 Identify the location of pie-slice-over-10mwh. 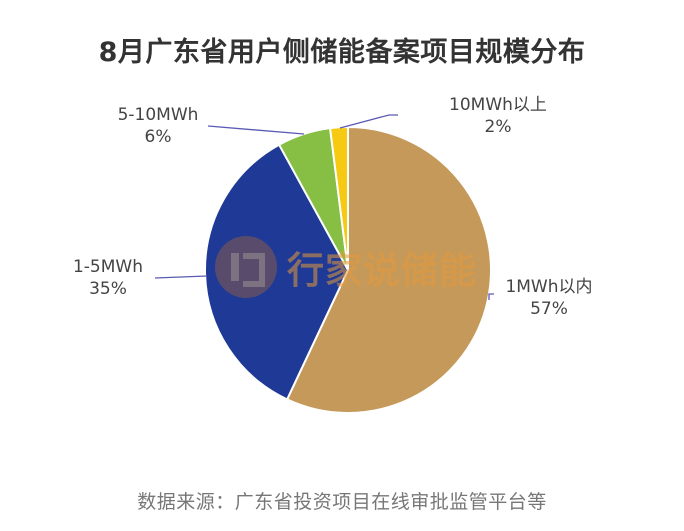
(338, 198).